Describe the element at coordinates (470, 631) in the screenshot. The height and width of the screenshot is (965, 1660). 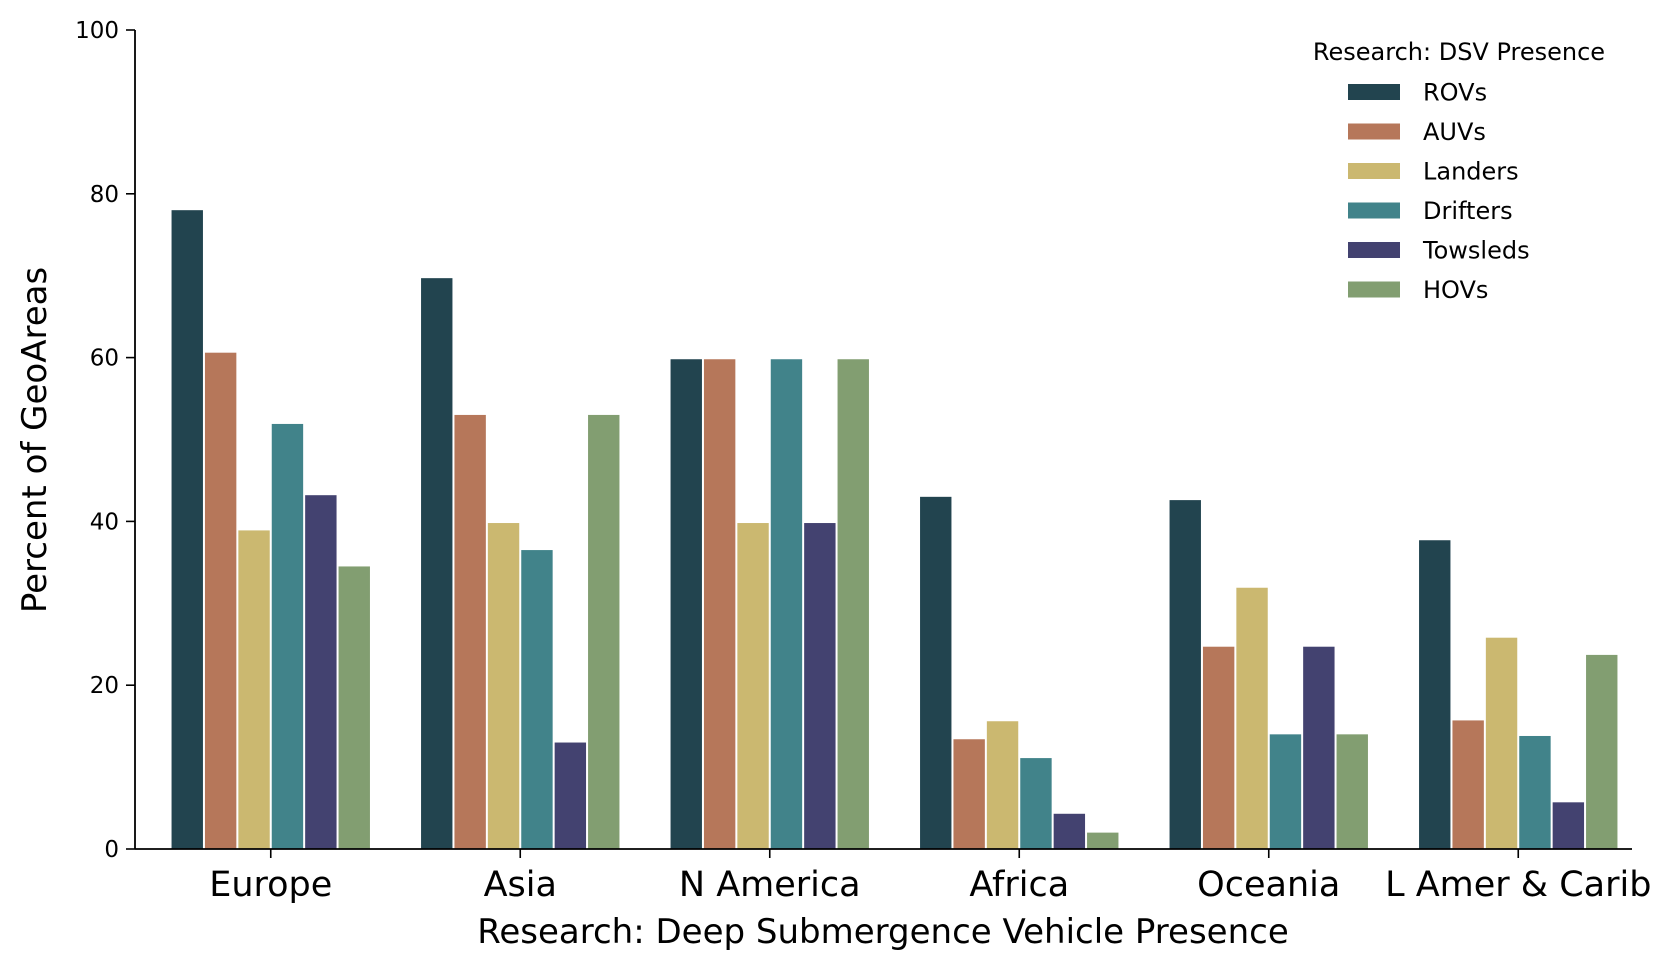
I see `bar-auvs-asia` at that location.